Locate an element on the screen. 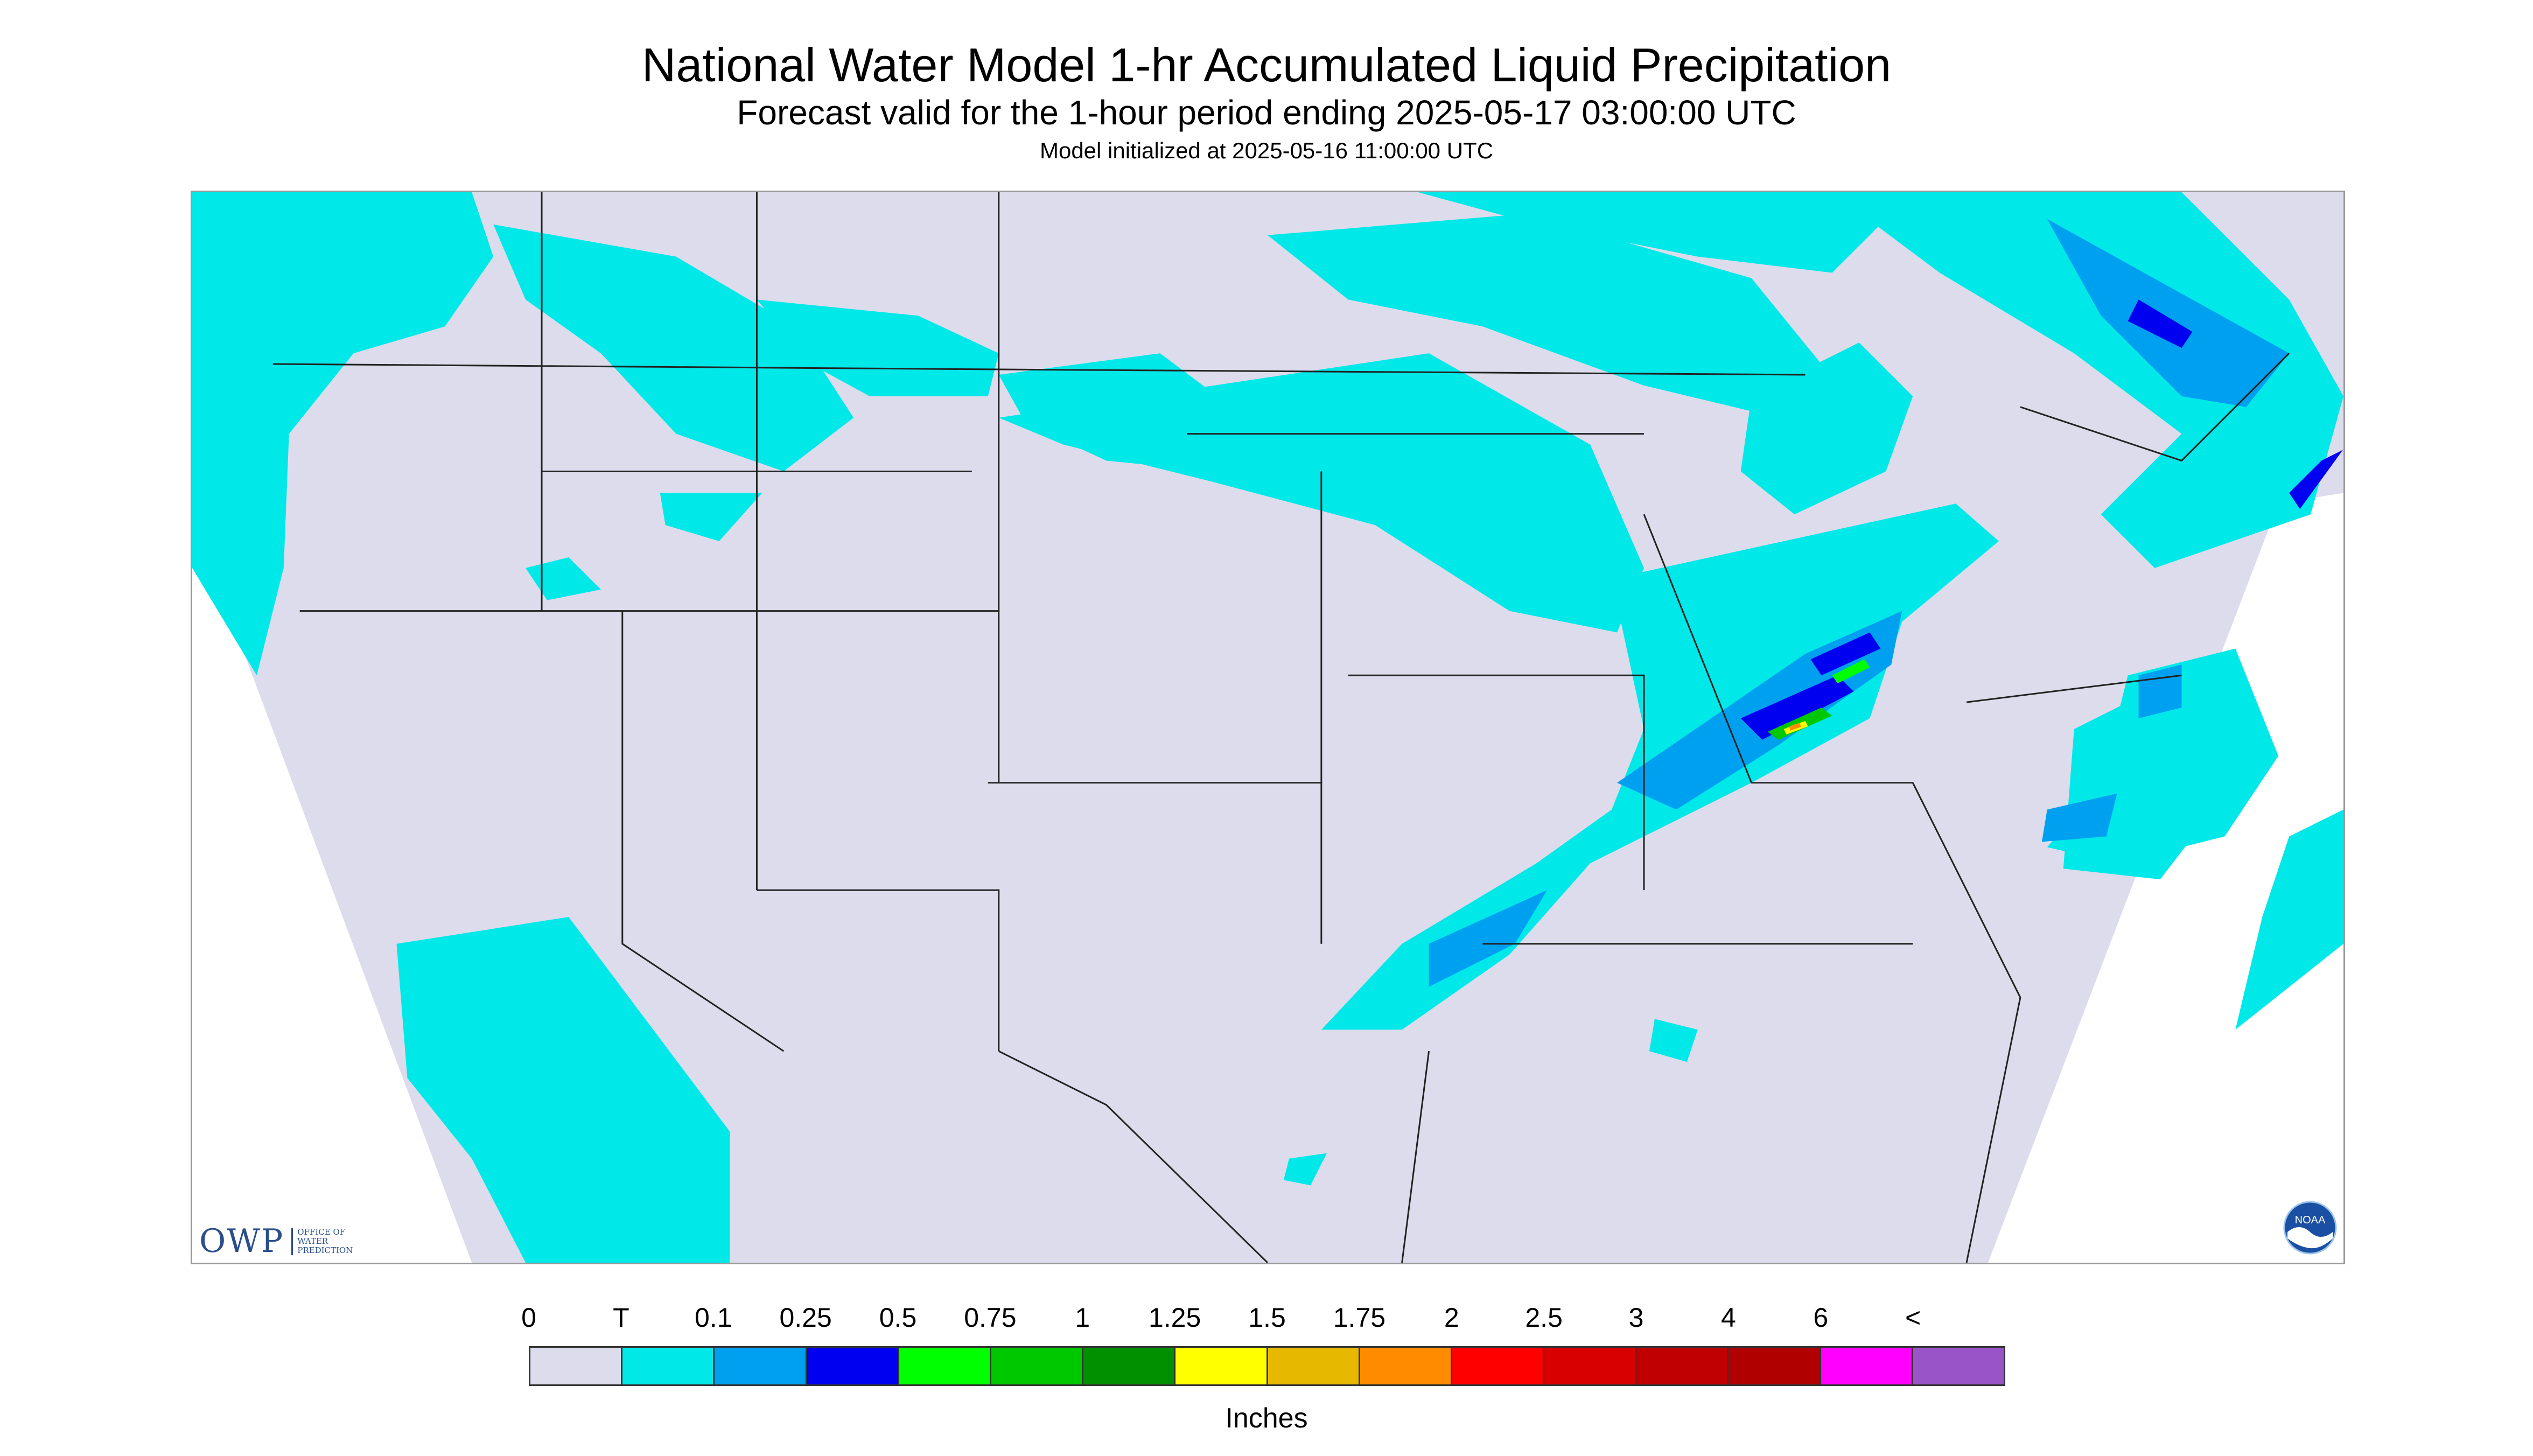 The height and width of the screenshot is (1456, 2533). legend-label: 2 is located at coordinates (1451, 1318).